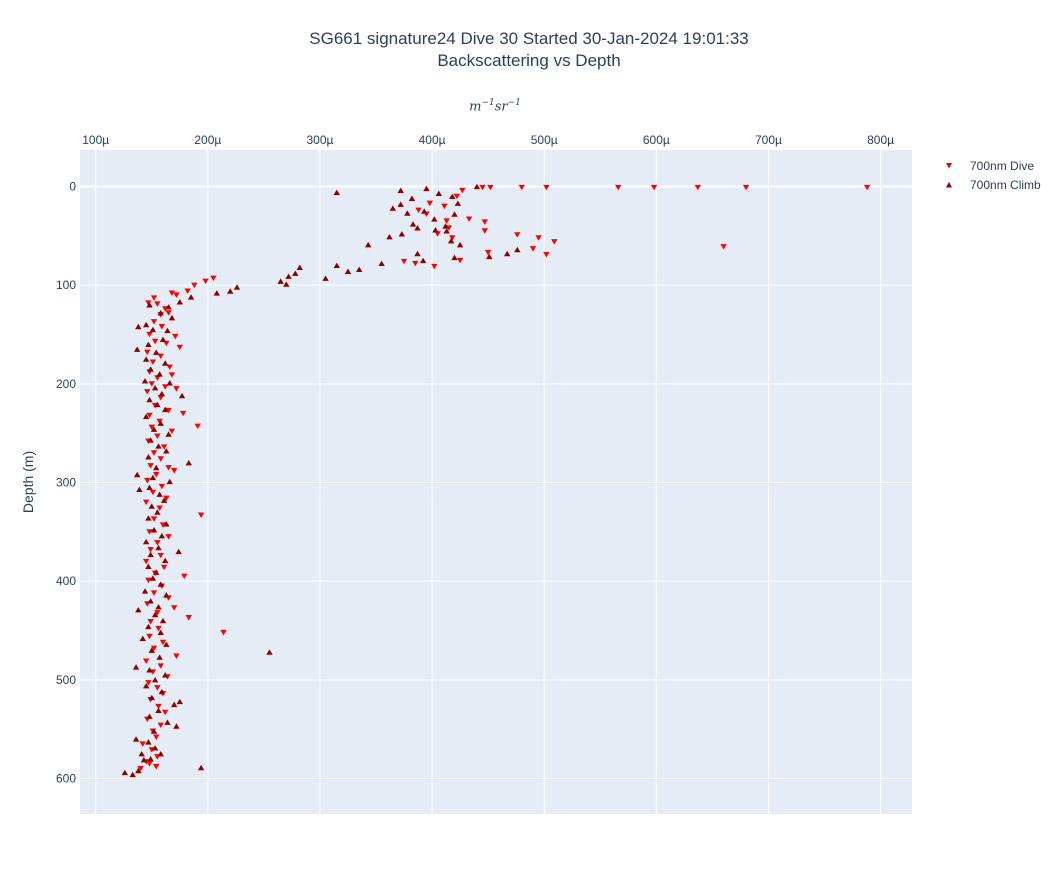 This screenshot has width=1058, height=894. Describe the element at coordinates (529, 60) in the screenshot. I see `chart-title-line-2: Backscattering vs Depth` at that location.